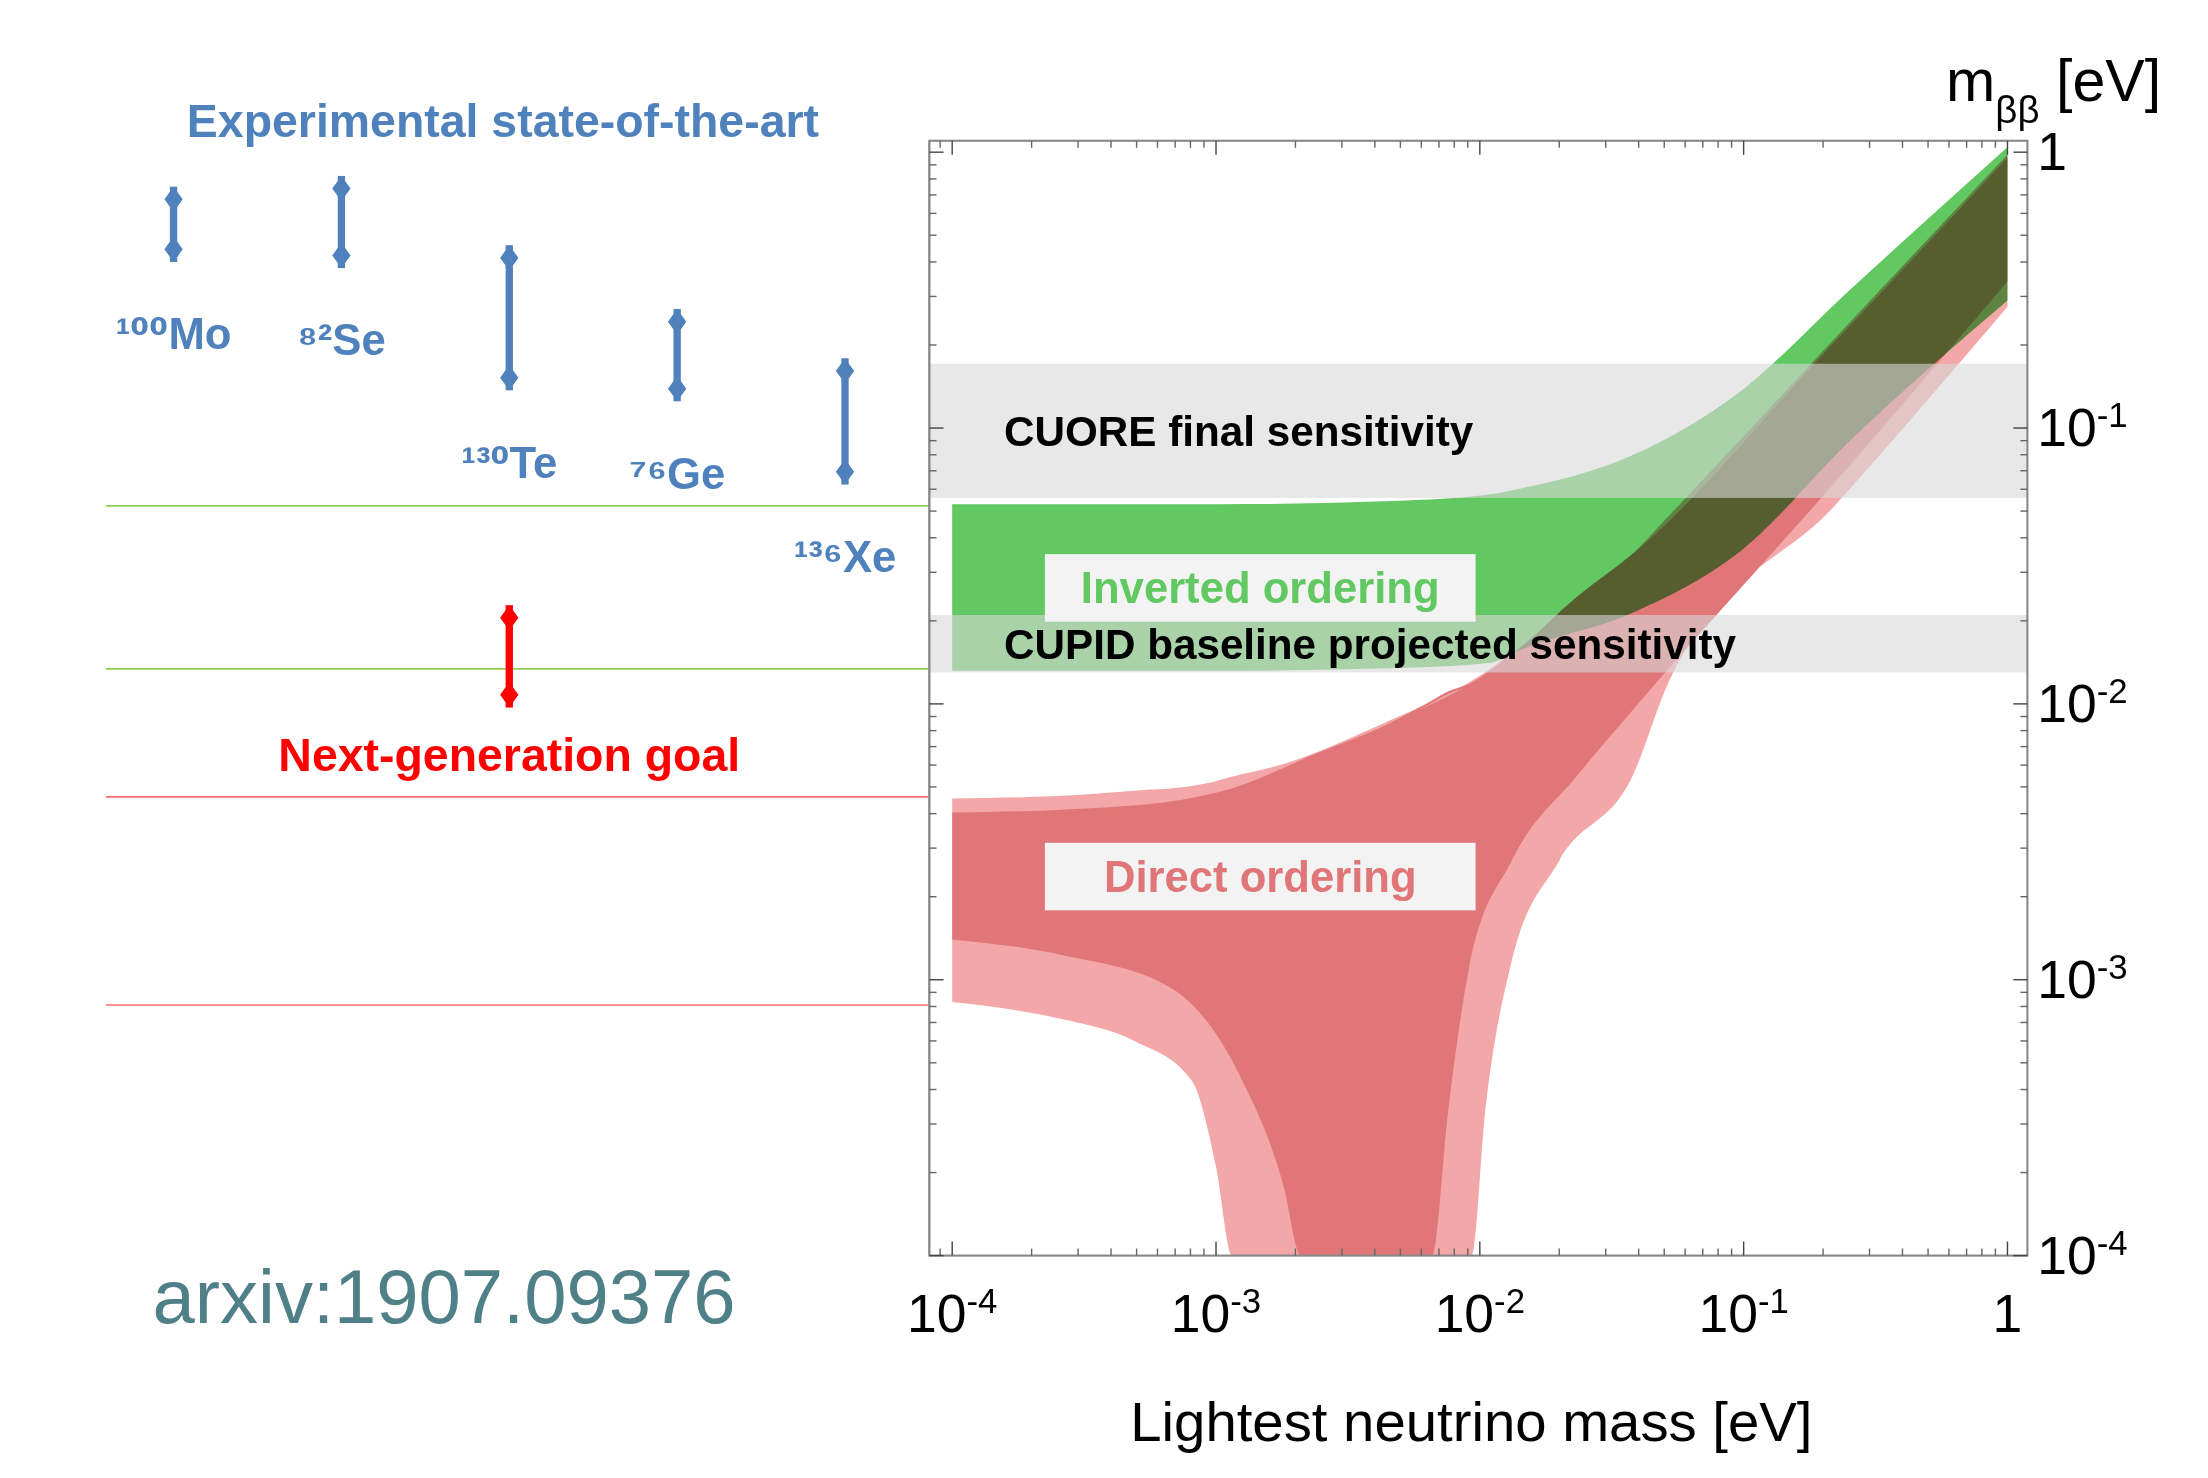 This screenshot has width=2208, height=1478. I want to click on y-tick-label: 10$^{-2}$, so click(2082, 703).